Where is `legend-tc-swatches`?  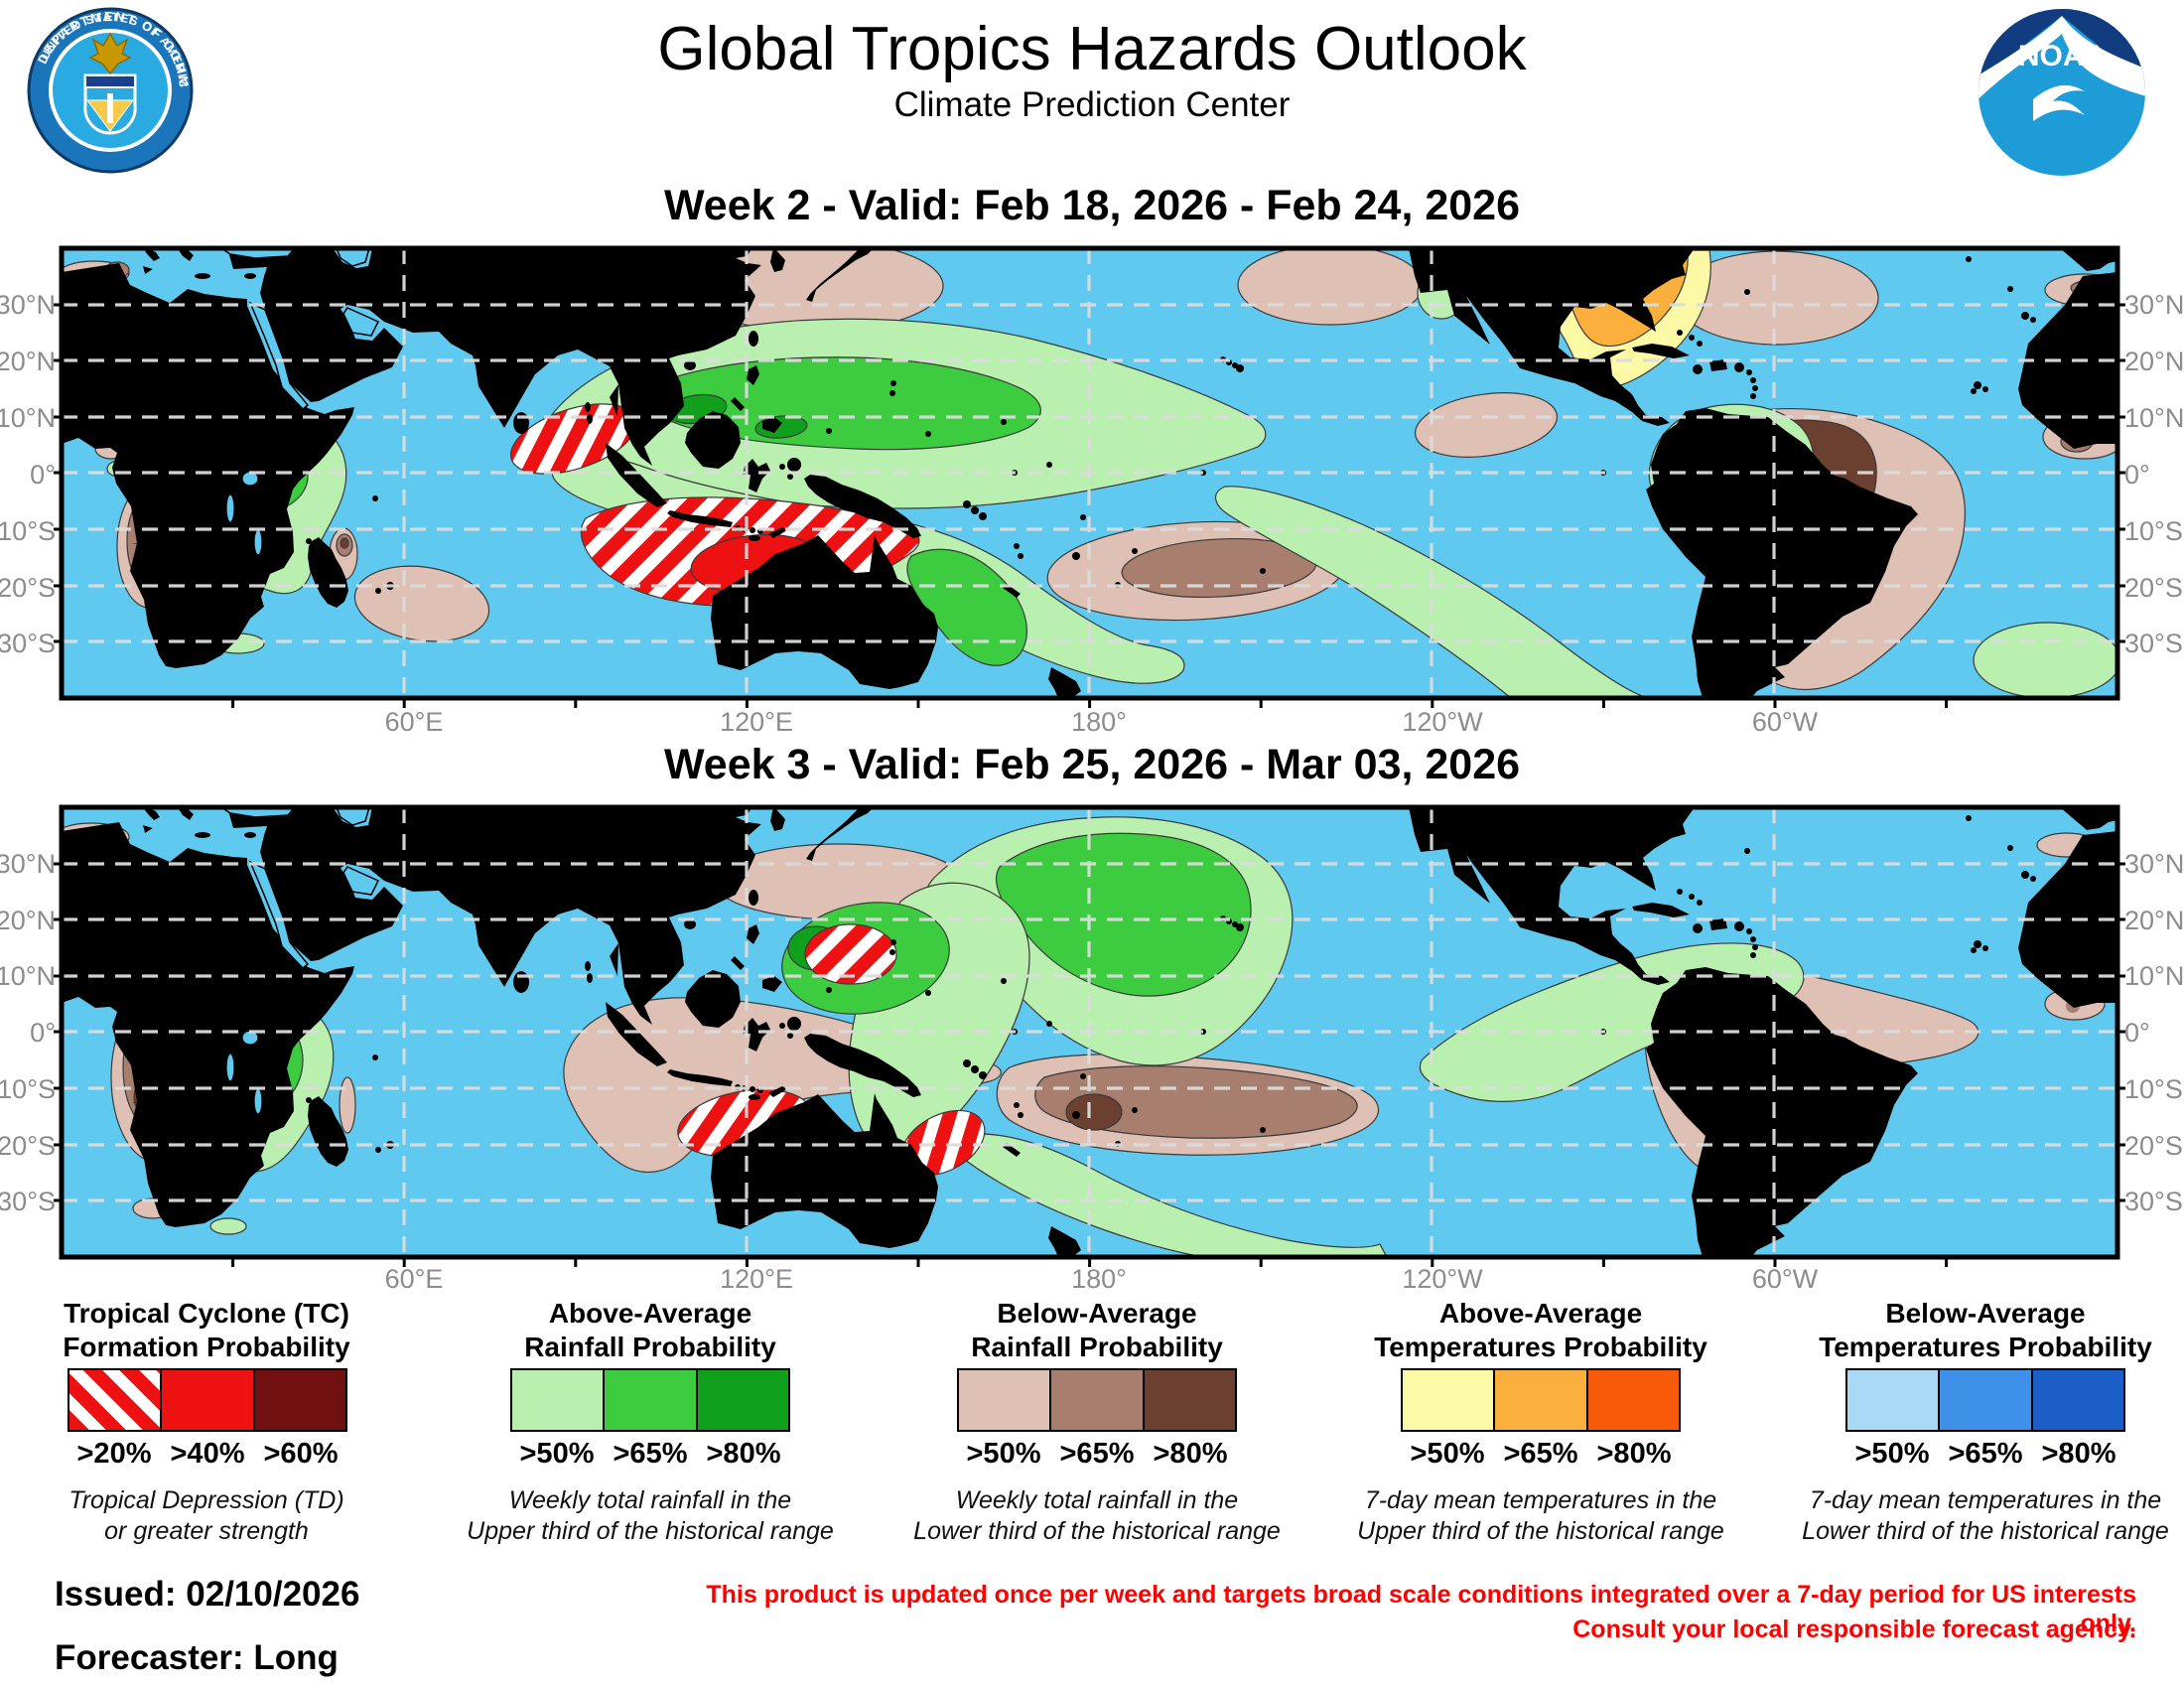
legend-tc-swatches is located at coordinates (207, 1400).